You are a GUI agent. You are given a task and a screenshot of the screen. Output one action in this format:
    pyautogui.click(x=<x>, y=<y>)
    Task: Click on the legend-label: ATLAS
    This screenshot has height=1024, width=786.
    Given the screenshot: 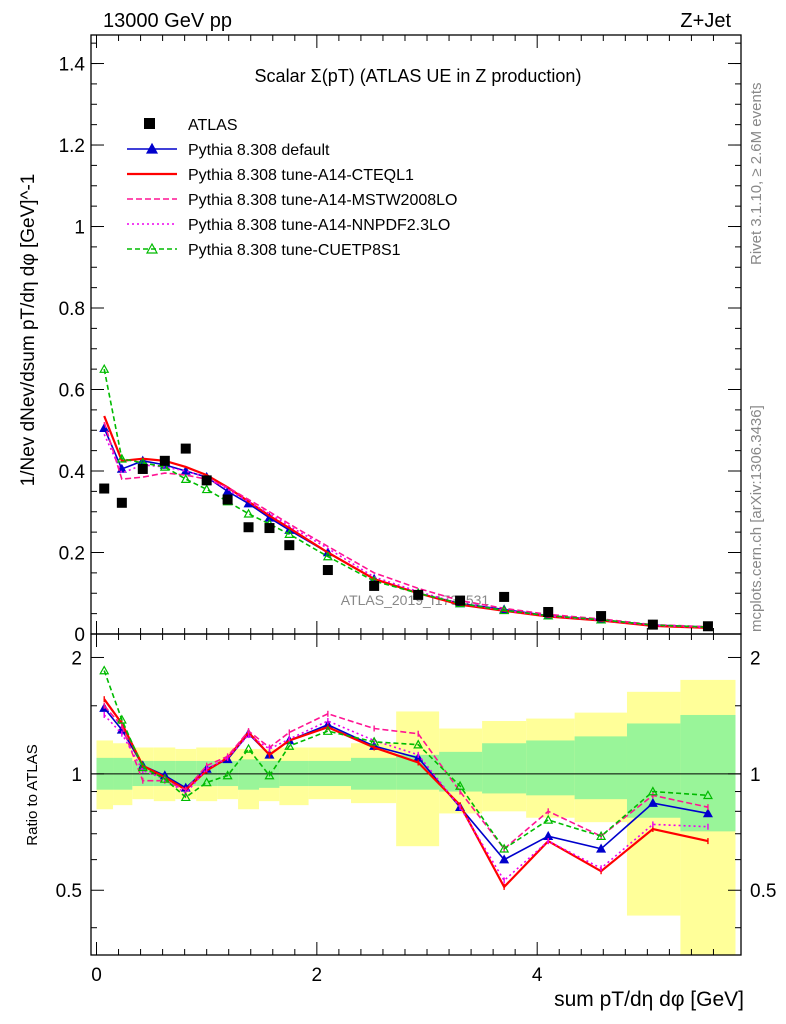 What is the action you would take?
    pyautogui.click(x=213, y=125)
    